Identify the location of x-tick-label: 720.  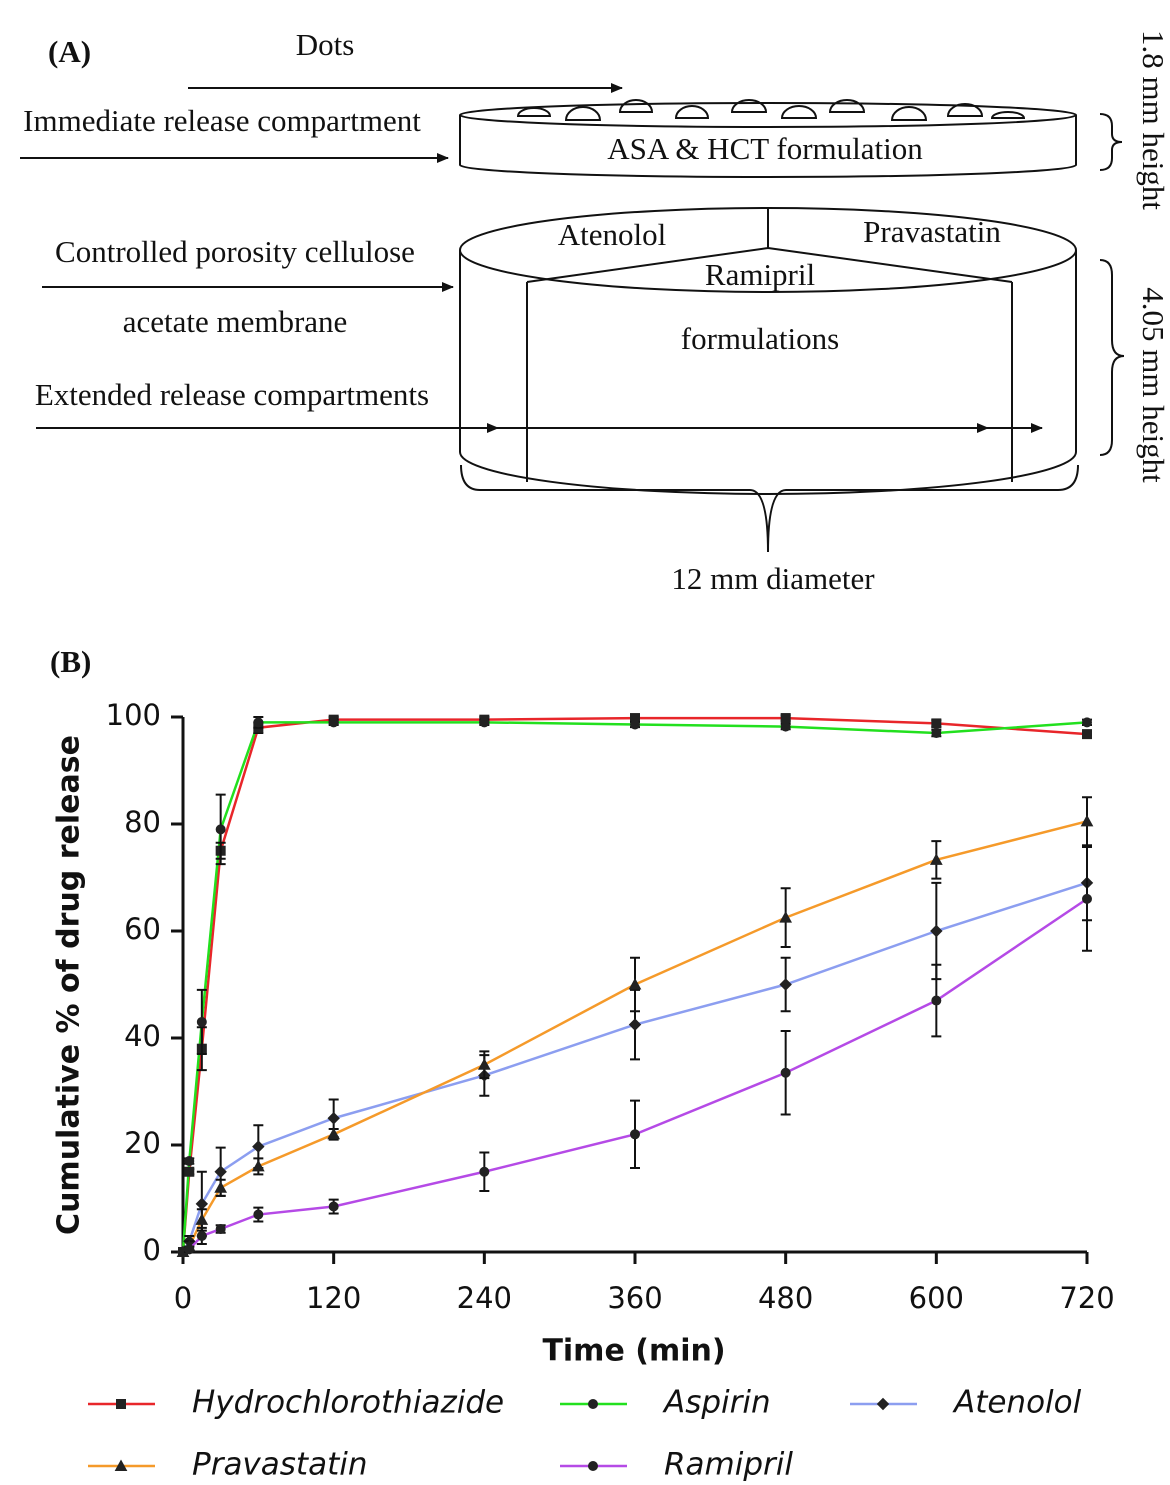
(1086, 1298).